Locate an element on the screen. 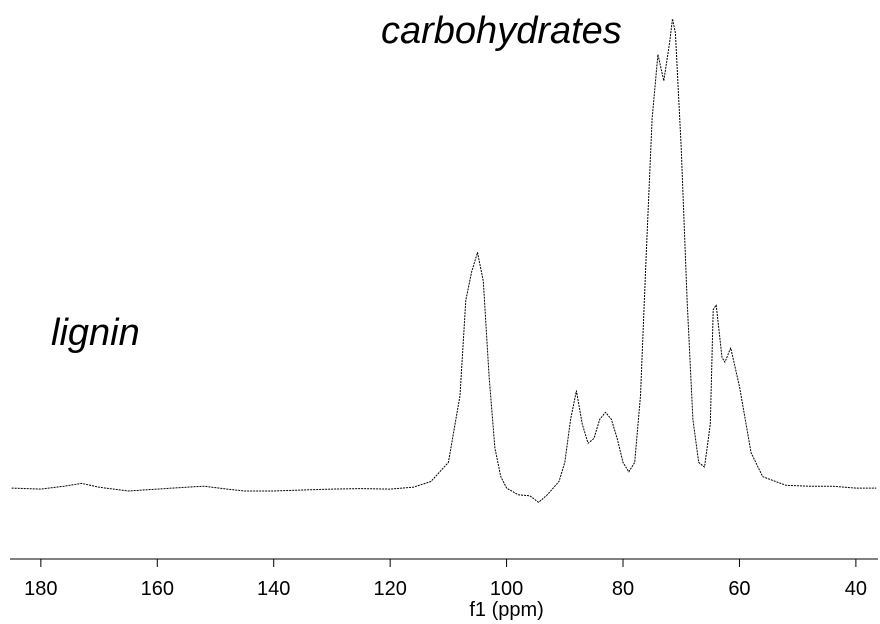 The width and height of the screenshot is (880, 624). annotation-lignin: lignin is located at coordinates (95, 333).